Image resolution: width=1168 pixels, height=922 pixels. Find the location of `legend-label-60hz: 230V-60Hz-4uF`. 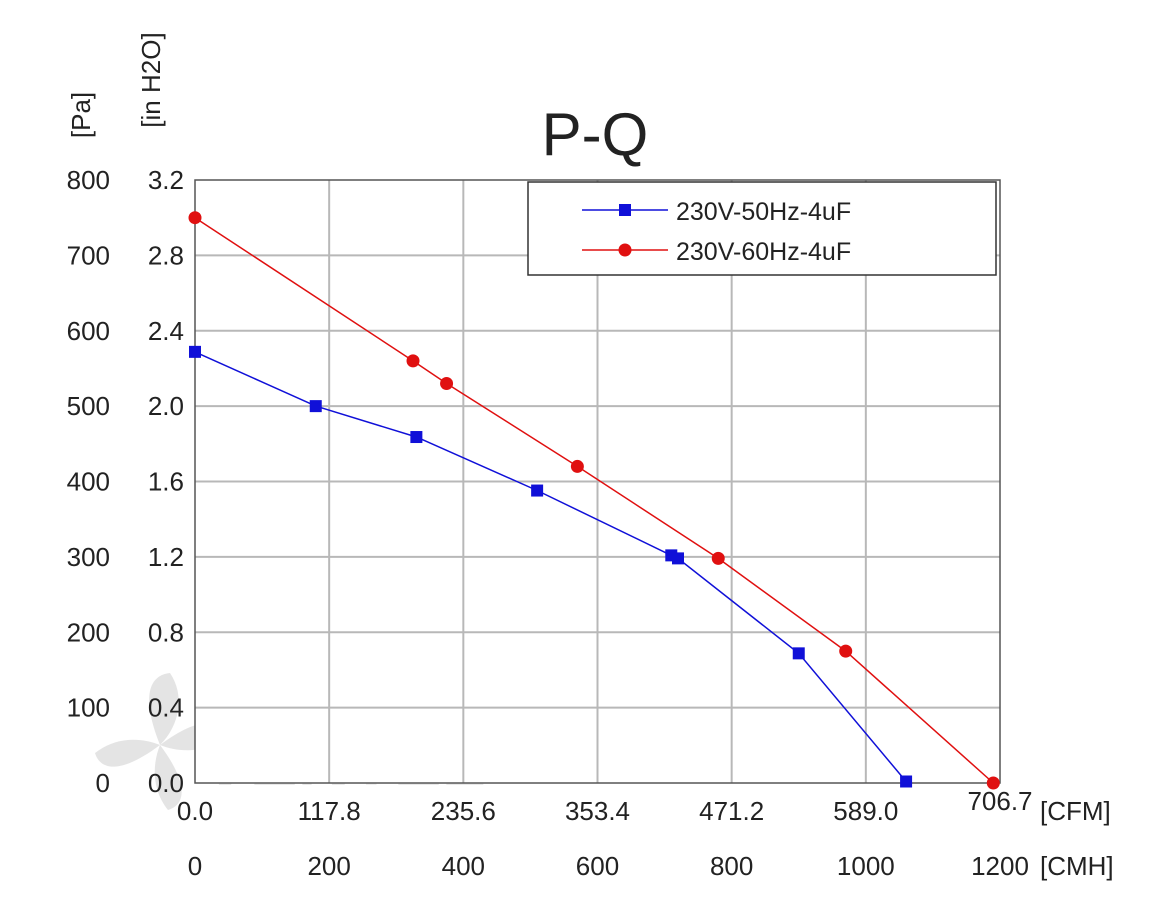

legend-label-60hz: 230V-60Hz-4uF is located at coordinates (763, 252).